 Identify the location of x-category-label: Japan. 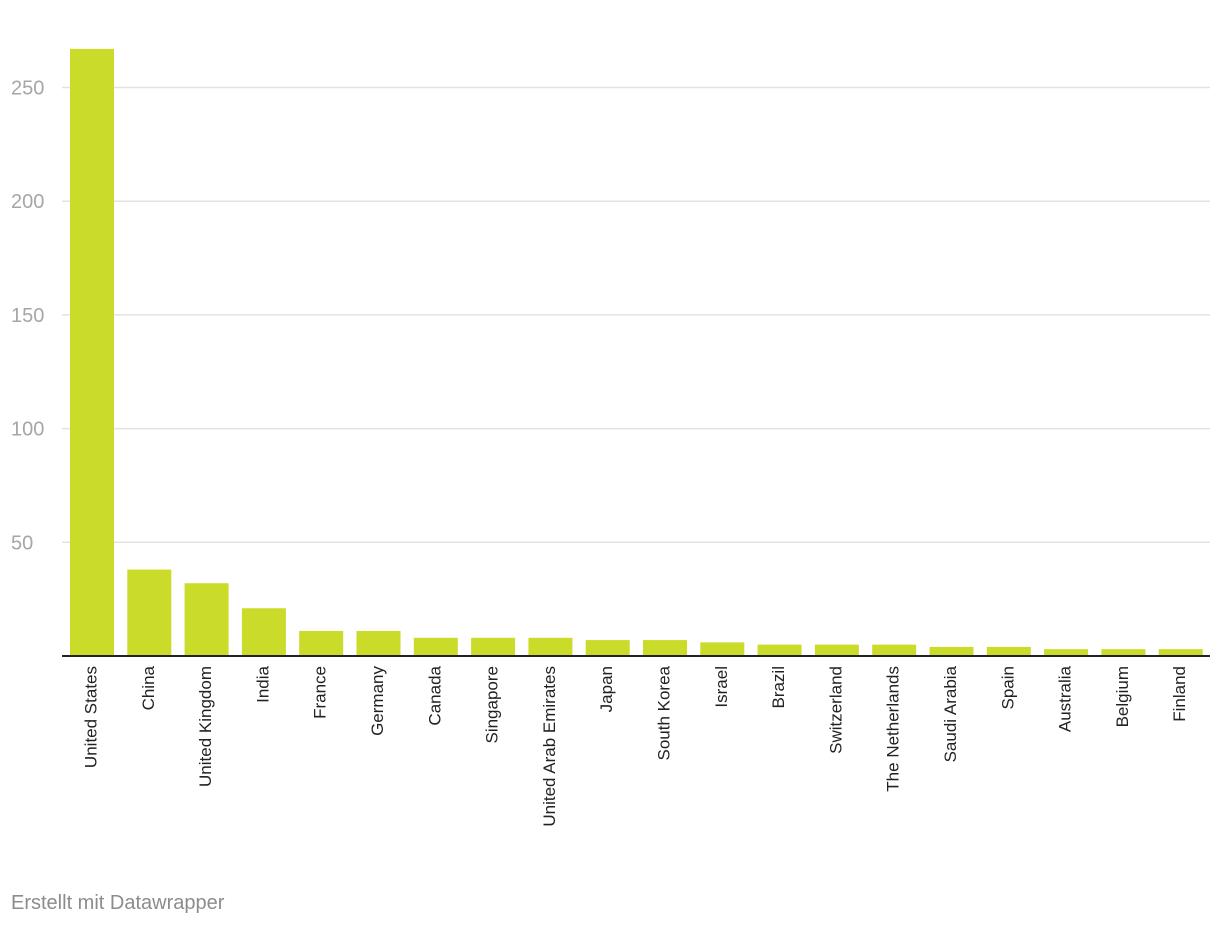
(606, 689).